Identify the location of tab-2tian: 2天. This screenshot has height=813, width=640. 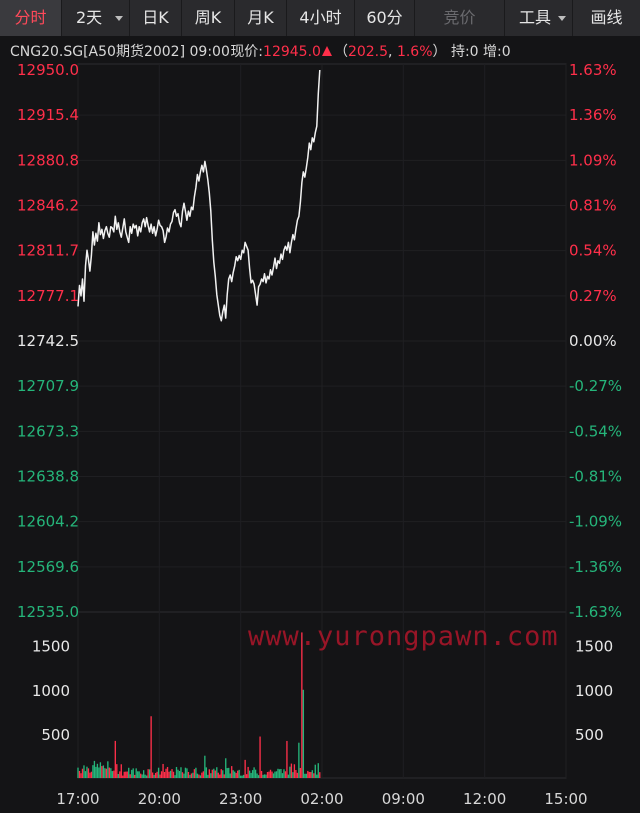
(96, 18).